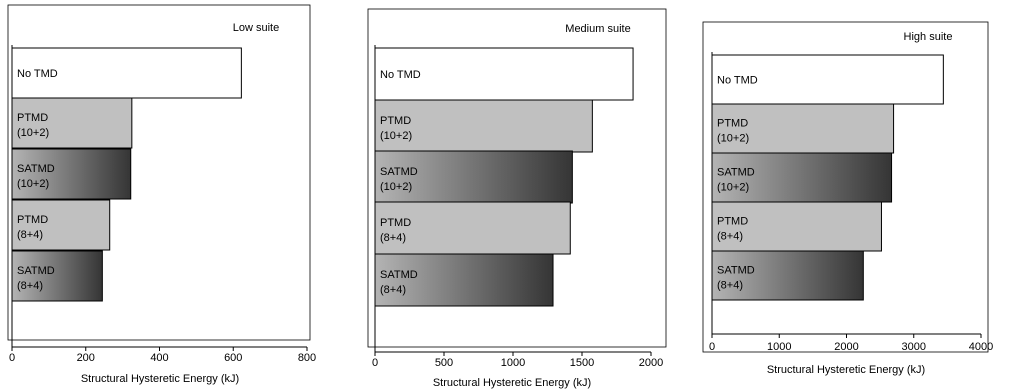 The width and height of the screenshot is (1009, 392). What do you see at coordinates (928, 37) in the screenshot?
I see `chart-title: High suite` at bounding box center [928, 37].